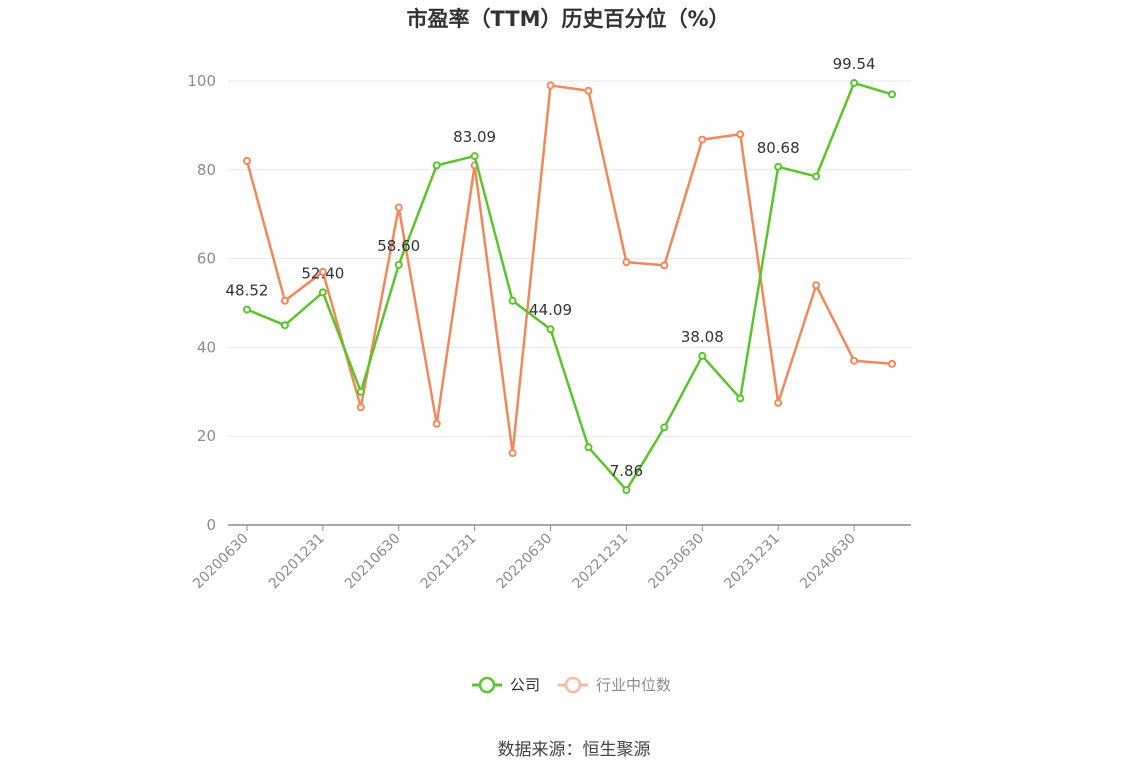 Image resolution: width=1148 pixels, height=776 pixels. What do you see at coordinates (601, 562) in the screenshot?
I see `x-tick-label: 20221231` at bounding box center [601, 562].